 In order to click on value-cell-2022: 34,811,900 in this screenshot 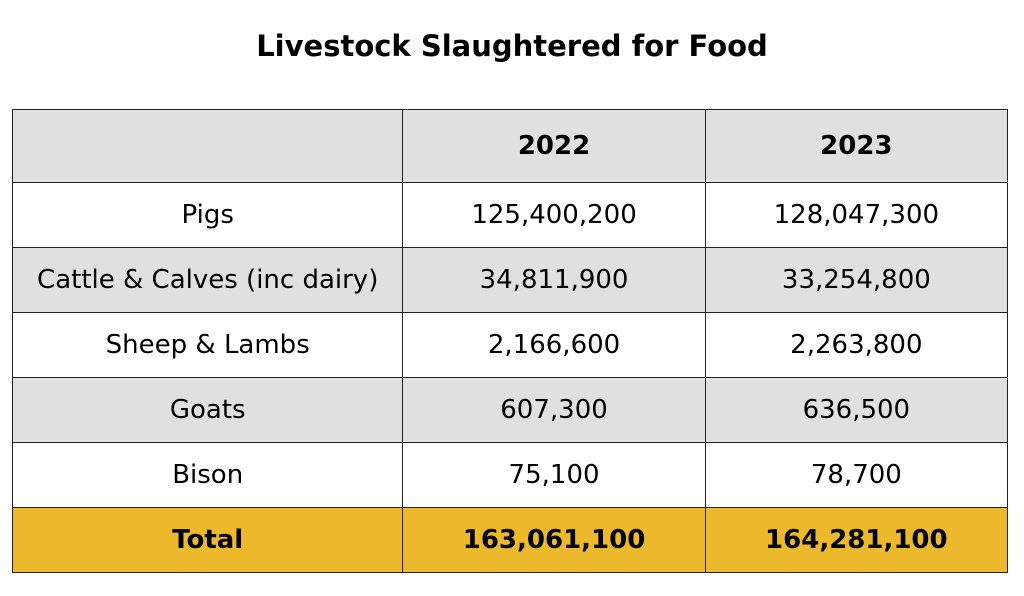, I will do `click(554, 280)`.